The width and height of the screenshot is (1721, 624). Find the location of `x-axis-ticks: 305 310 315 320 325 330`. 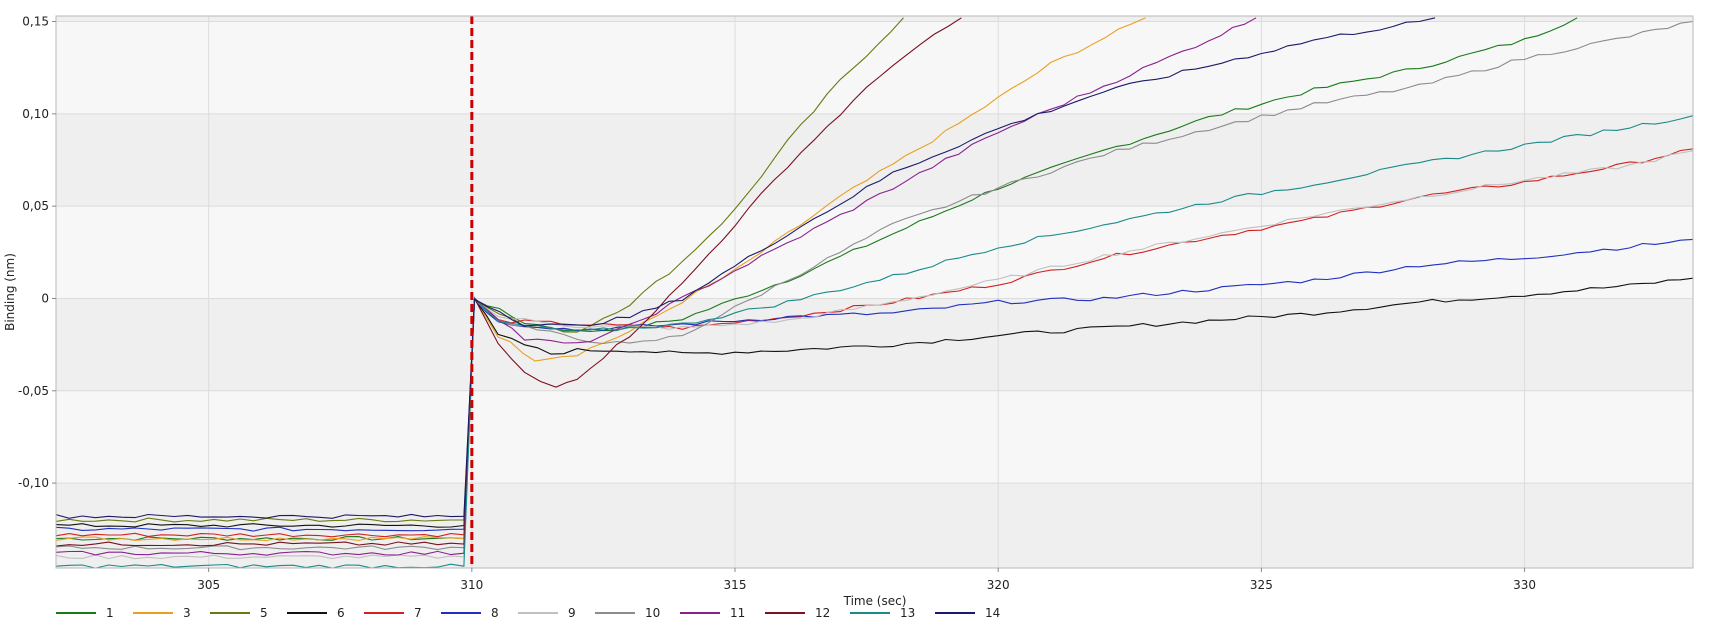

x-axis-ticks: 305 310 315 320 325 330 is located at coordinates (866, 580).